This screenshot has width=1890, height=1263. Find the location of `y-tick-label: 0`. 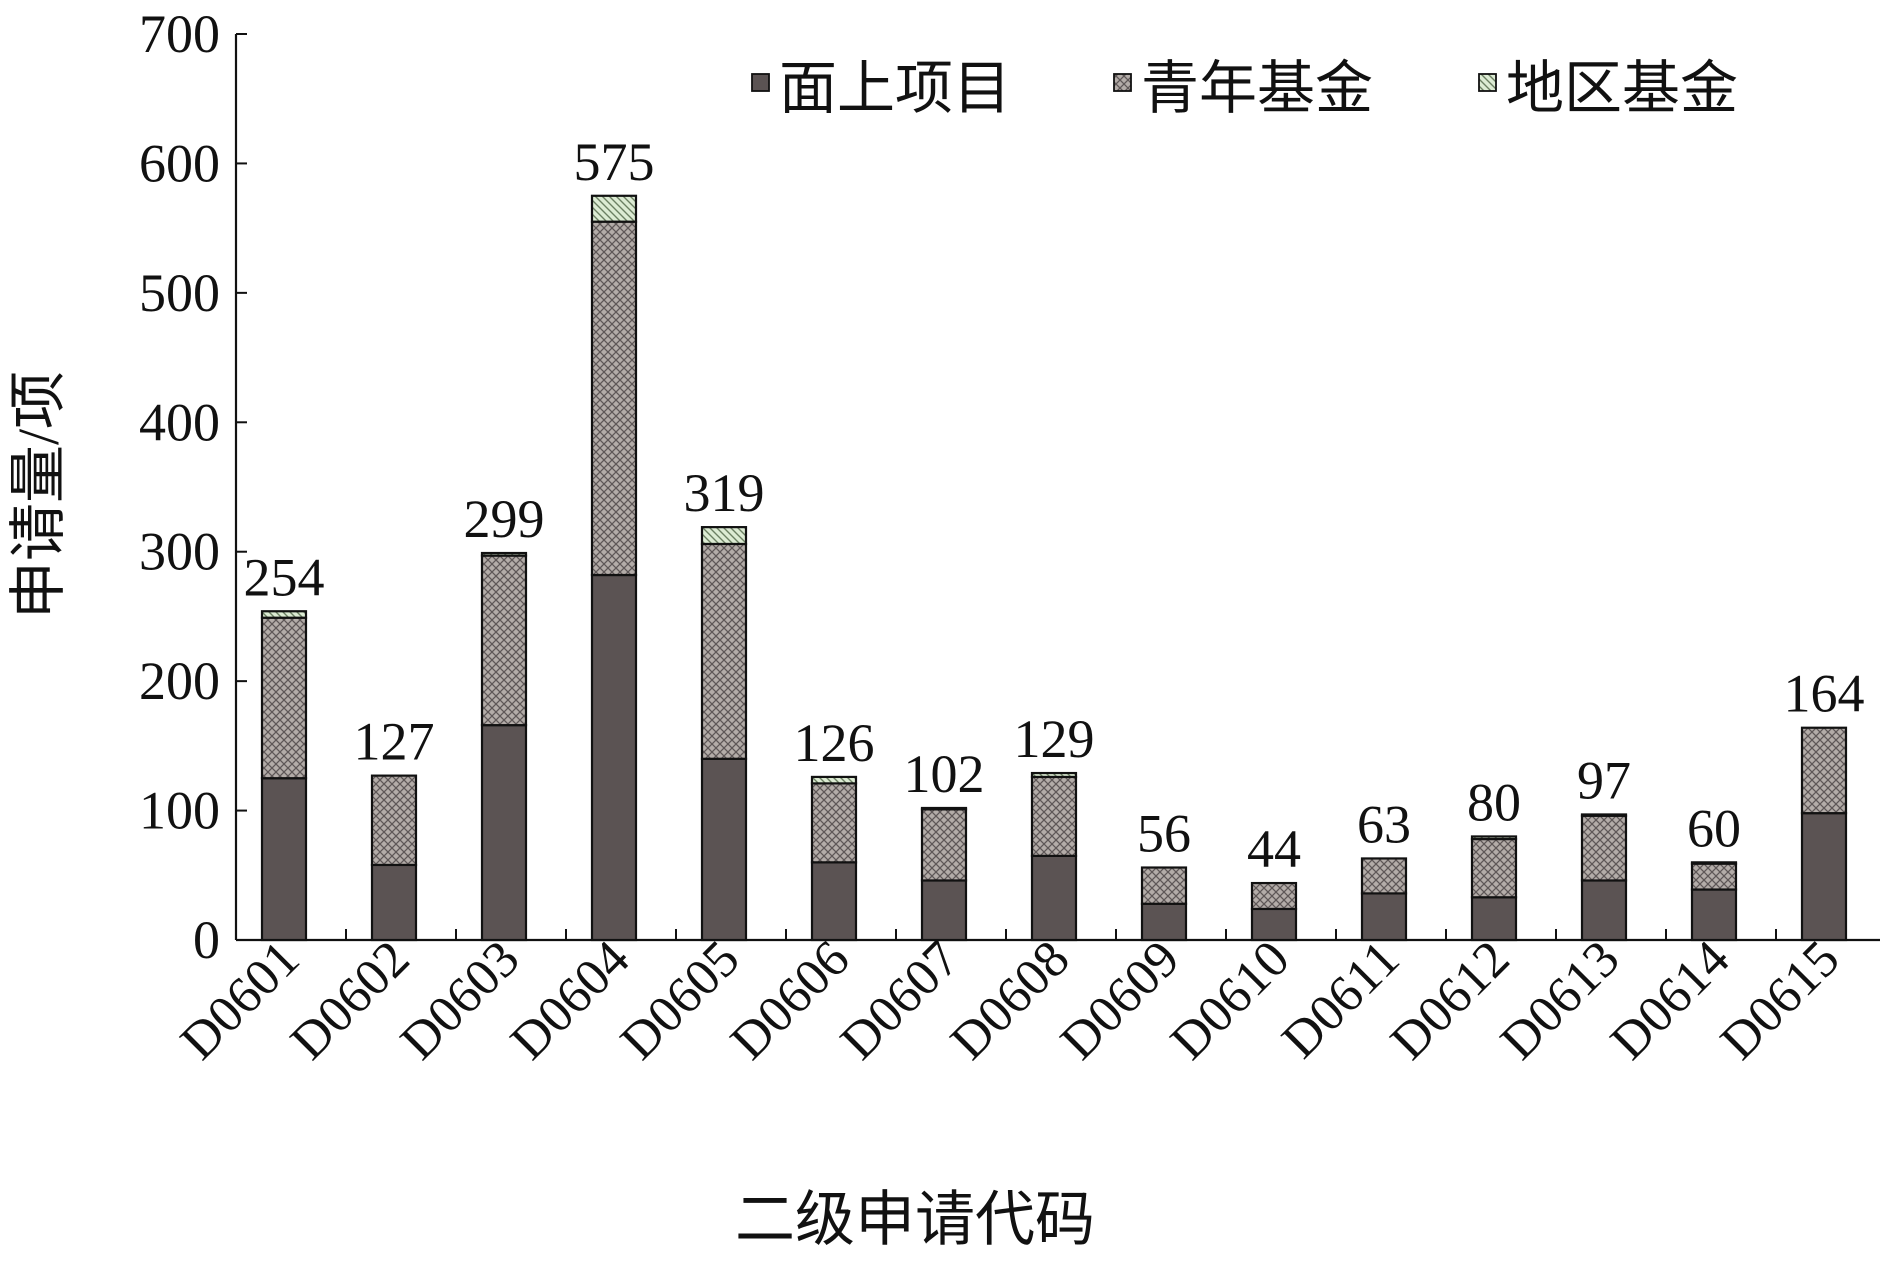

y-tick-label: 0 is located at coordinates (206, 940).